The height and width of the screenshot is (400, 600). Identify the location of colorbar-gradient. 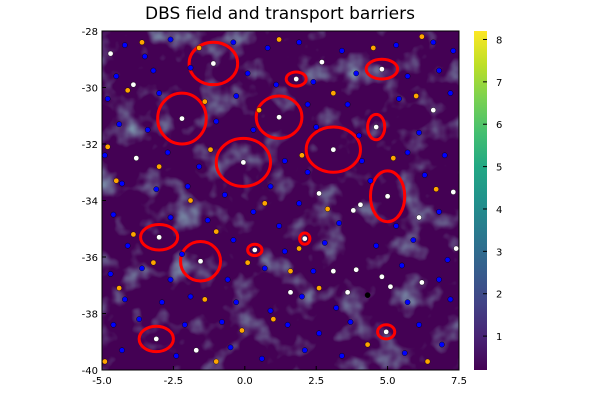
(480, 200).